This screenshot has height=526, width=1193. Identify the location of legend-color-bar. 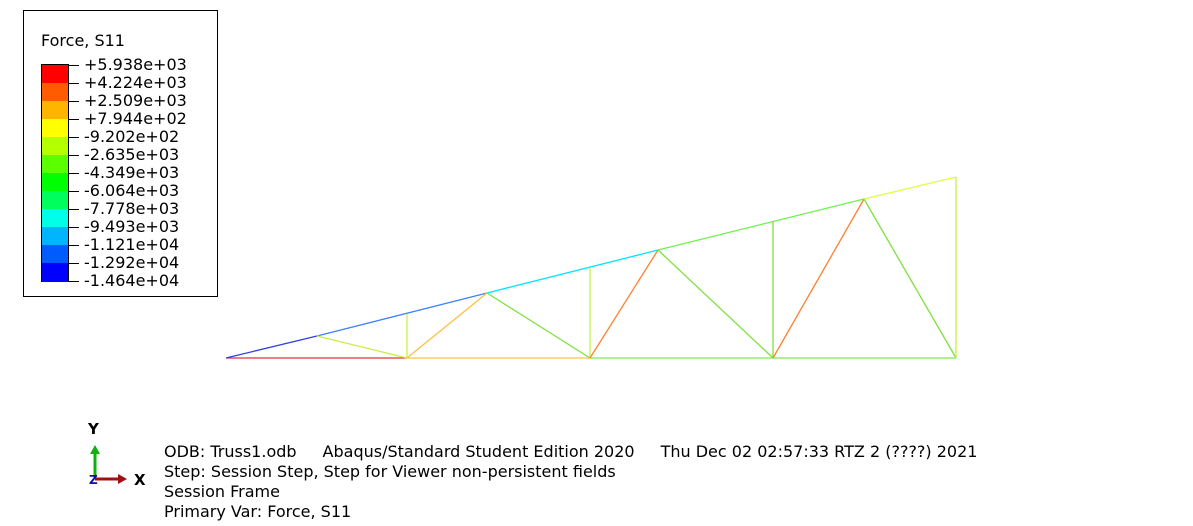
(55, 173).